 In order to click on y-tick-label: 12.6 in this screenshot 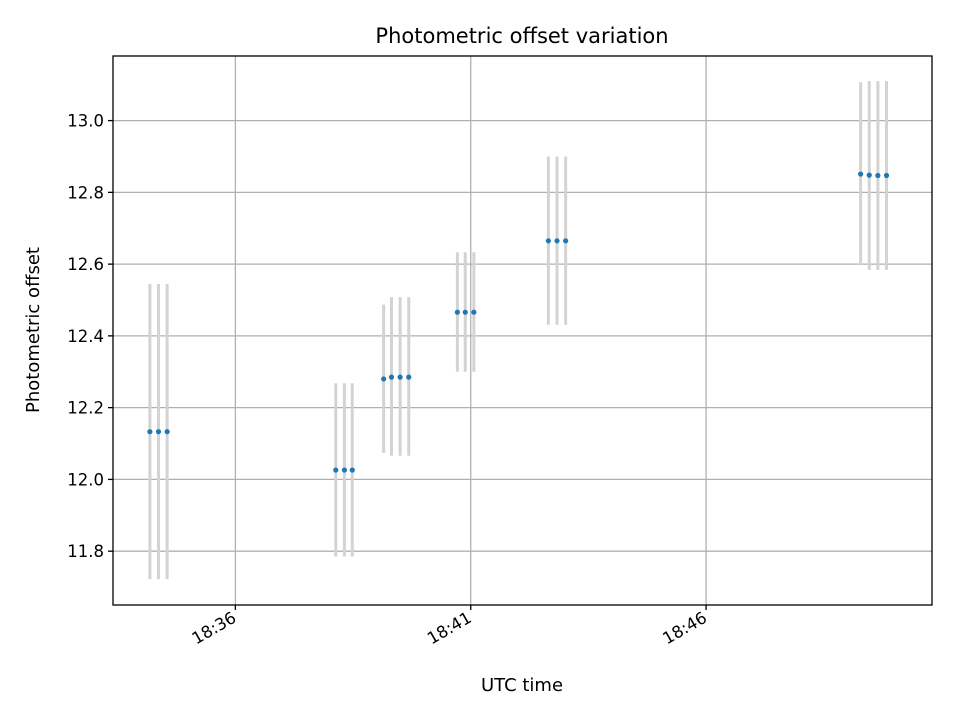, I will do `click(85, 264)`.